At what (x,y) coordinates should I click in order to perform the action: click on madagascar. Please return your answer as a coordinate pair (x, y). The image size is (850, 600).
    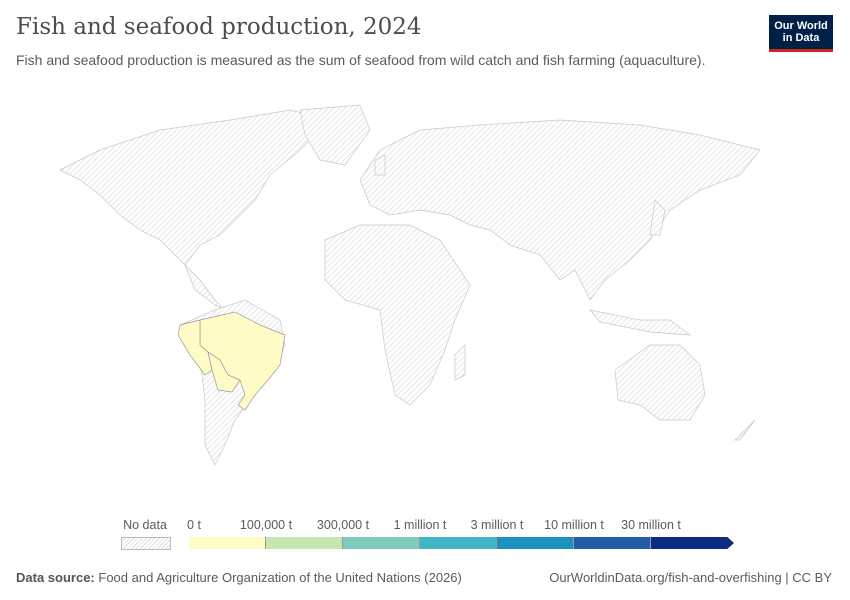
    Looking at the image, I should click on (460, 362).